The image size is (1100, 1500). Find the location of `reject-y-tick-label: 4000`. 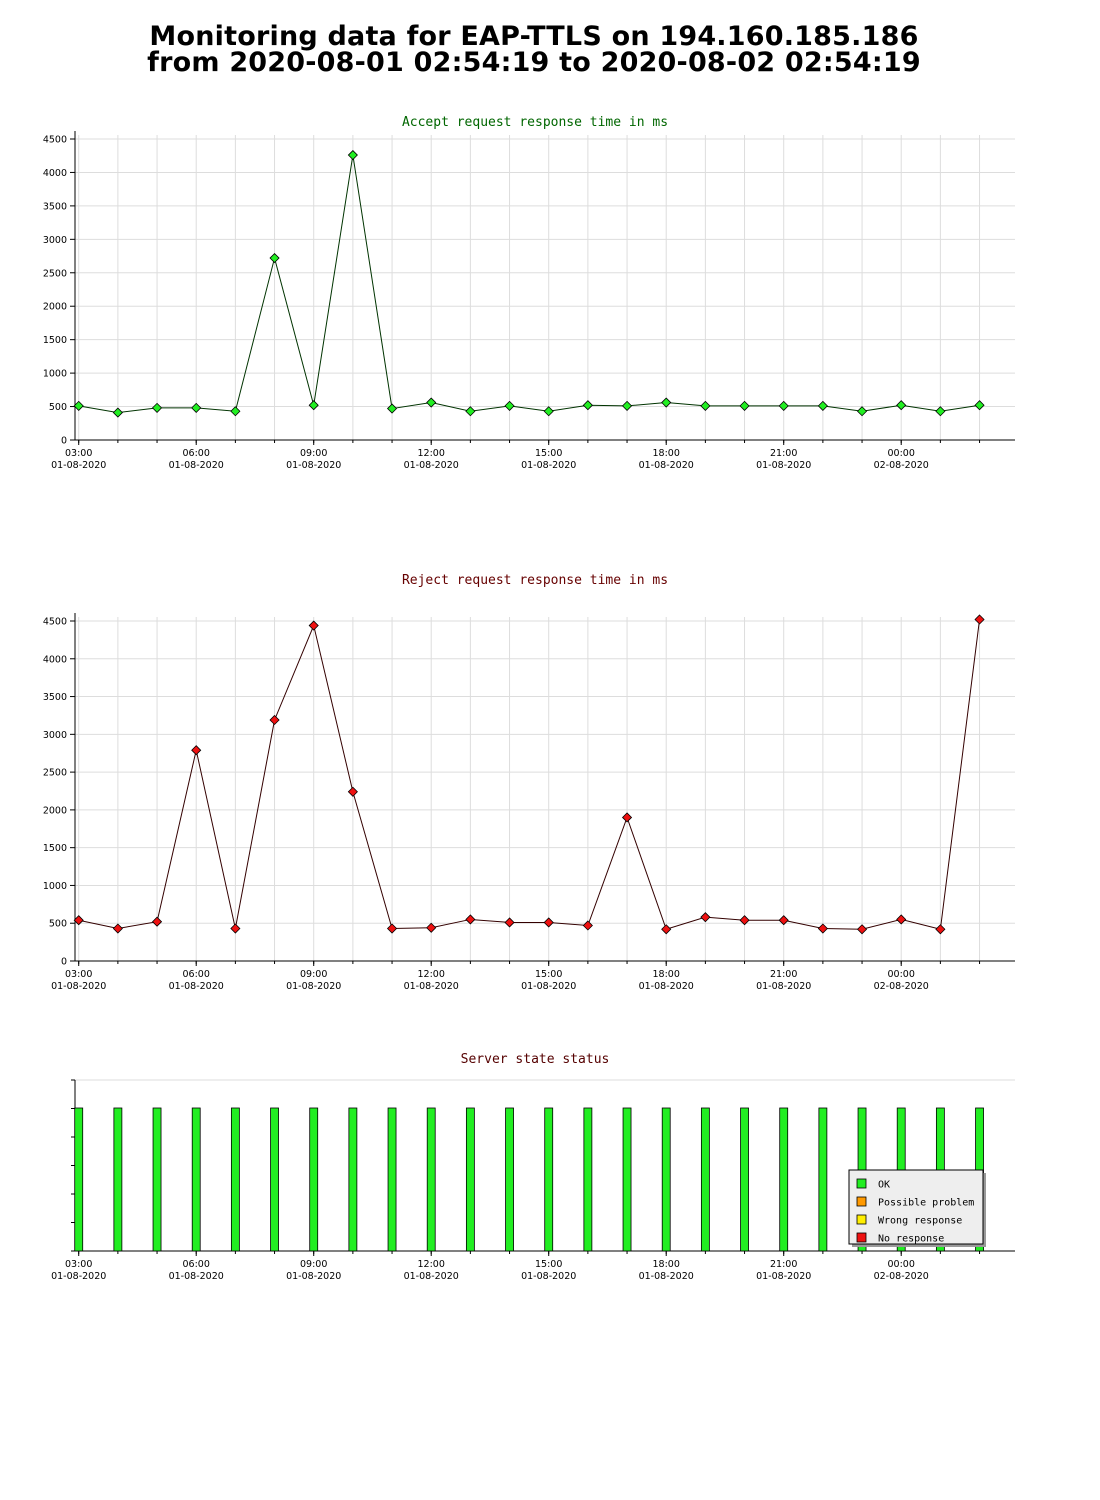

reject-y-tick-label: 4000 is located at coordinates (55, 659).